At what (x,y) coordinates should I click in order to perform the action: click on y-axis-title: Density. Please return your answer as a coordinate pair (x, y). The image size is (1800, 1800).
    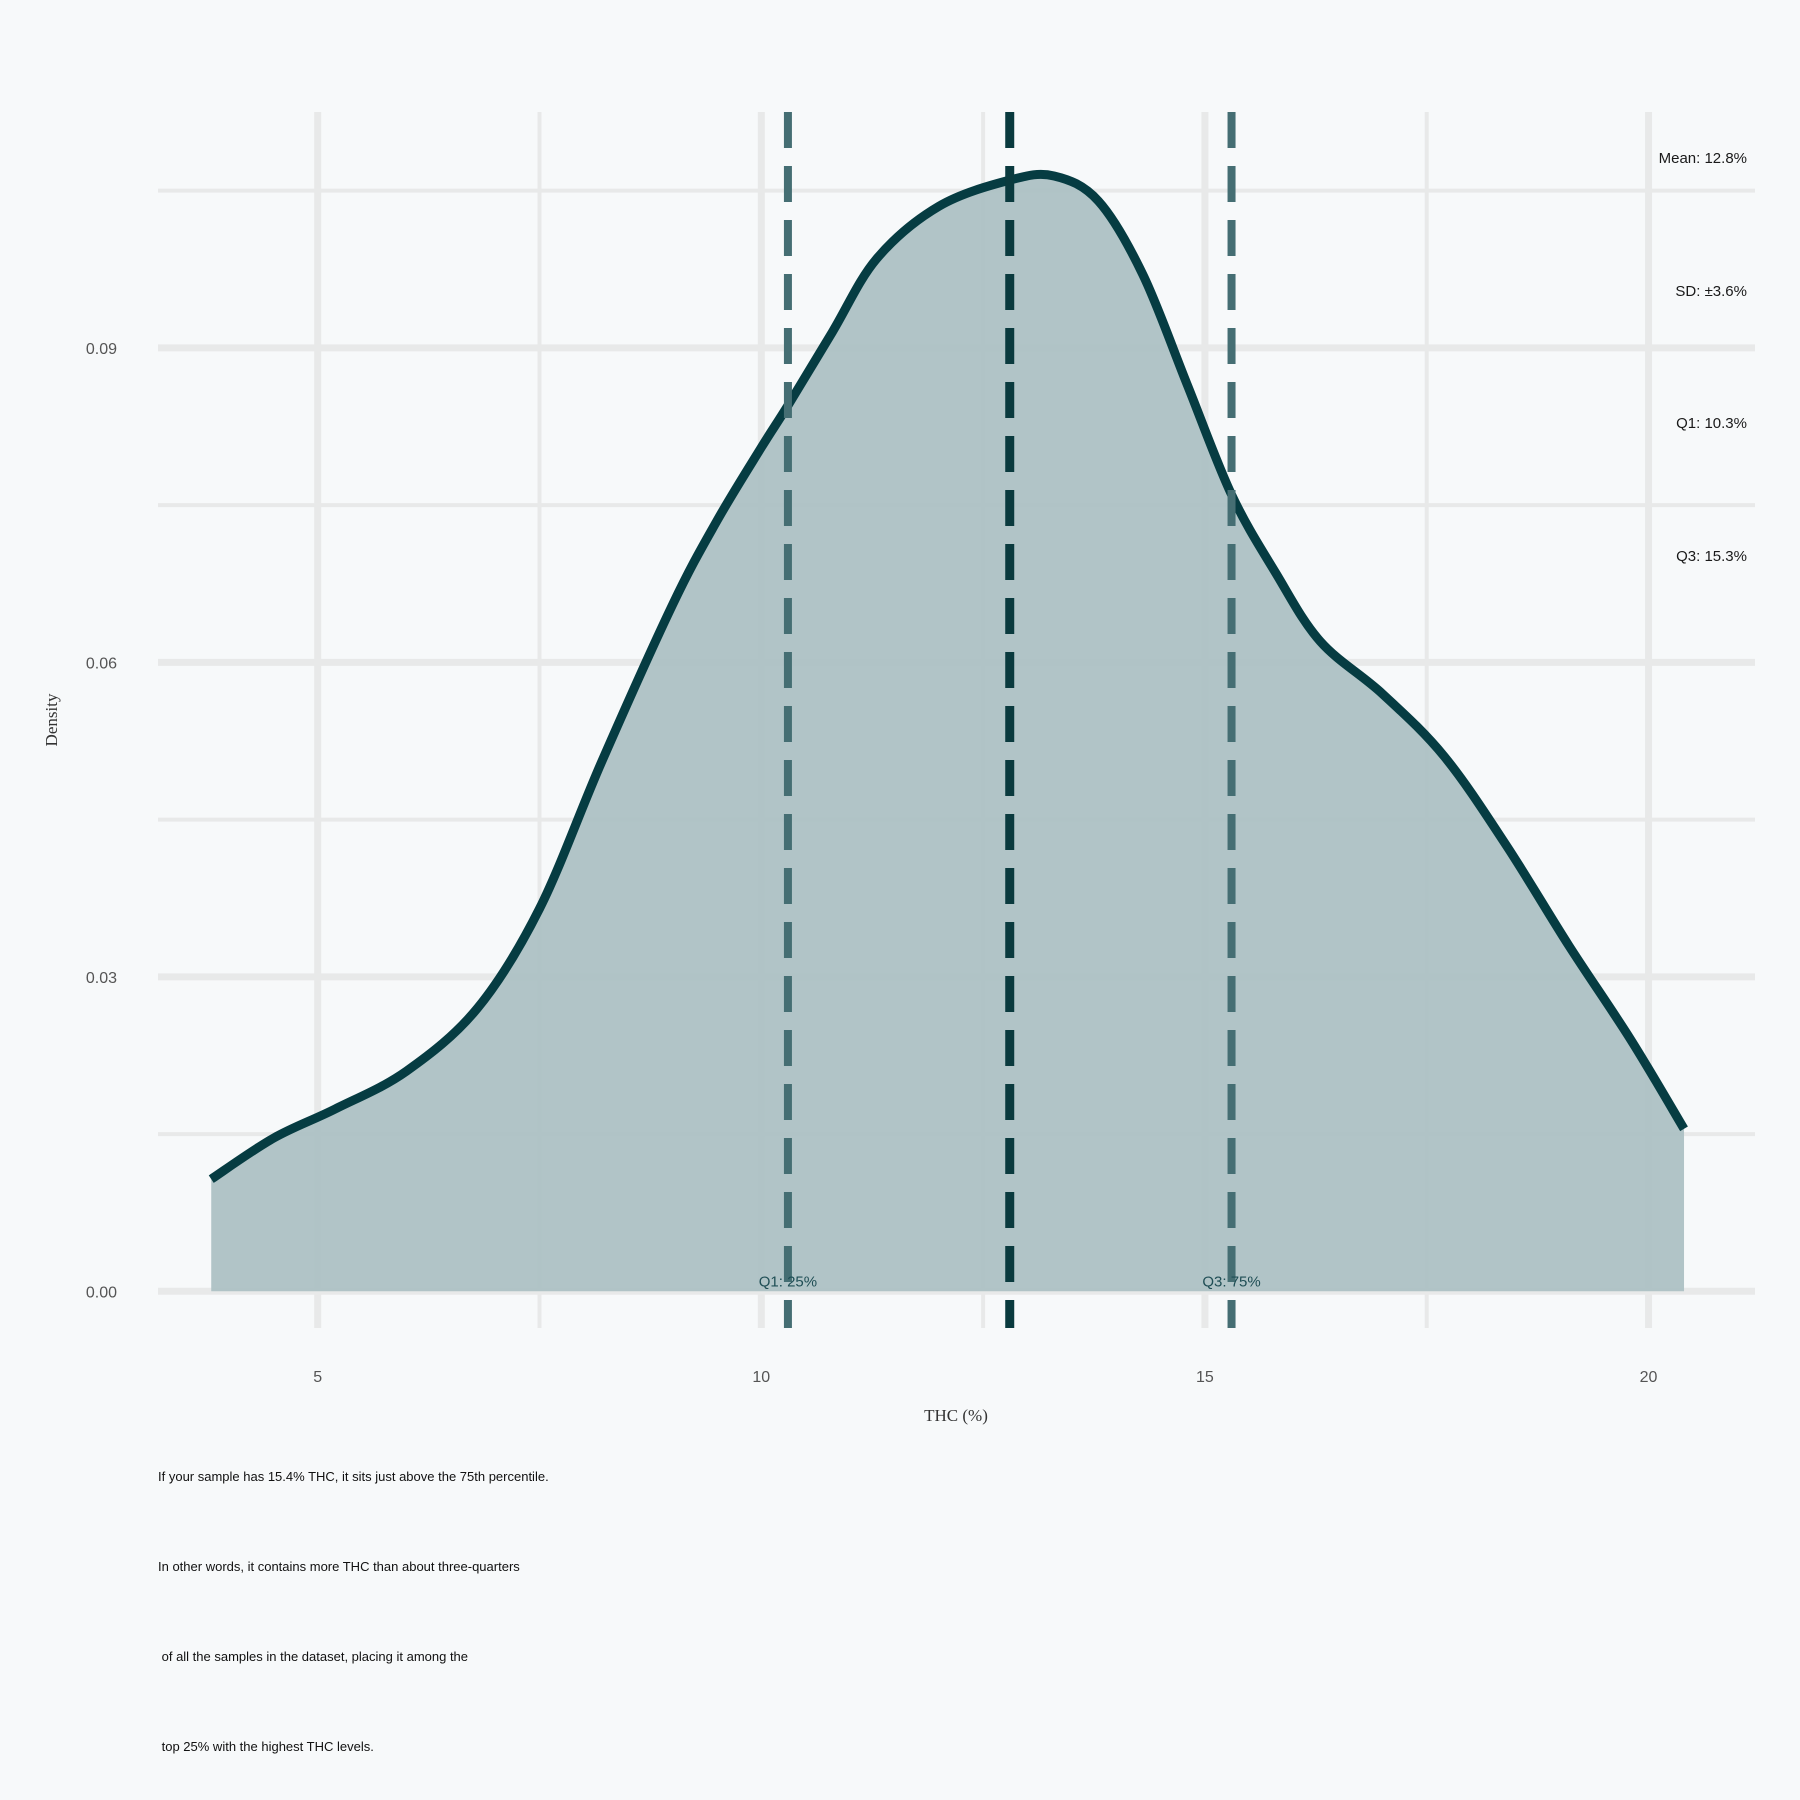
    Looking at the image, I should click on (51, 719).